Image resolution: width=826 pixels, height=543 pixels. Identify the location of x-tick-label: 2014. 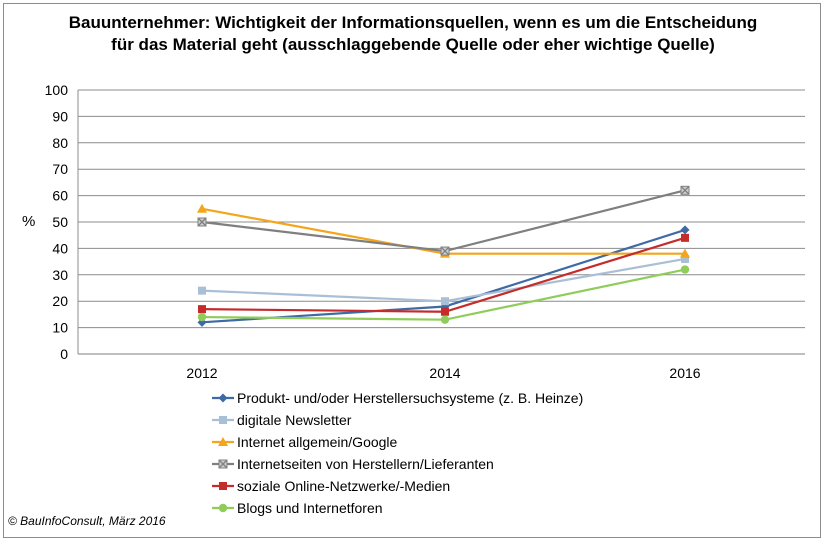
(444, 373).